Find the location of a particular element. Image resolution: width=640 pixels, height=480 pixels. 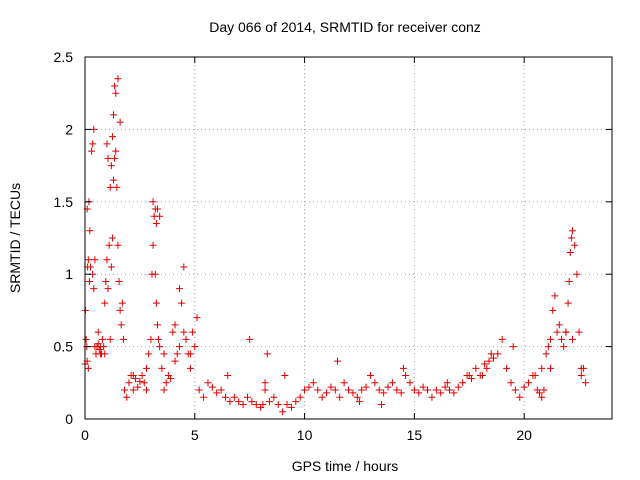

y-tick-label: 0.5 is located at coordinates (64, 347).